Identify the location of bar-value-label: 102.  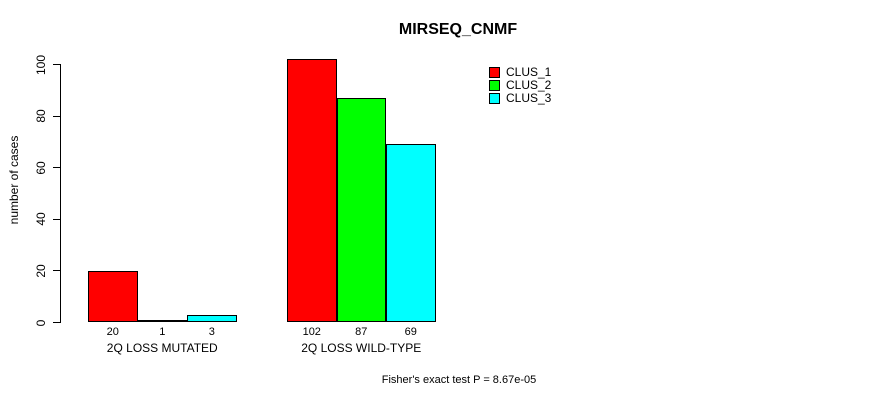
(311, 331).